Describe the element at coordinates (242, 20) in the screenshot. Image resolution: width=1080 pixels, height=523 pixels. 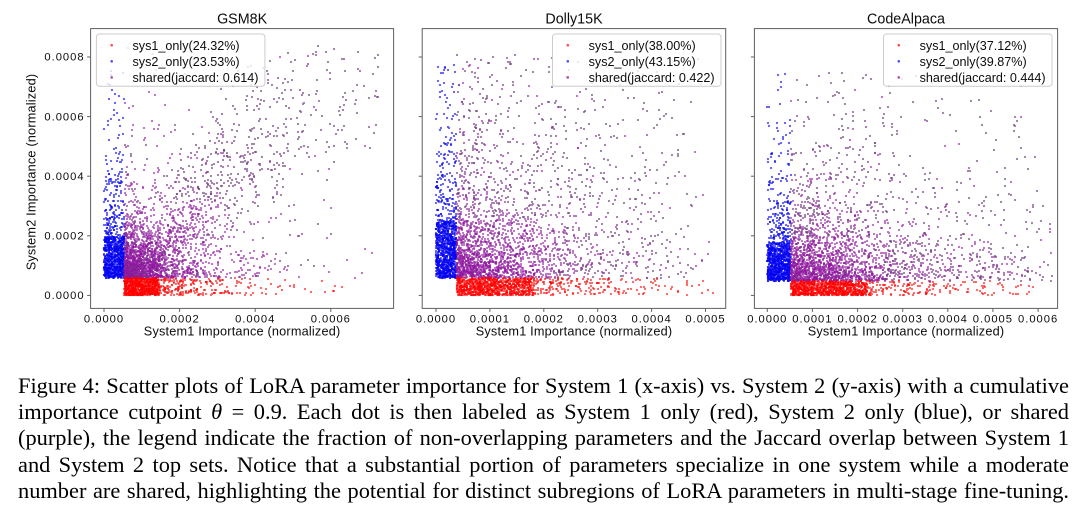
I see `svg-text: GSM8K` at that location.